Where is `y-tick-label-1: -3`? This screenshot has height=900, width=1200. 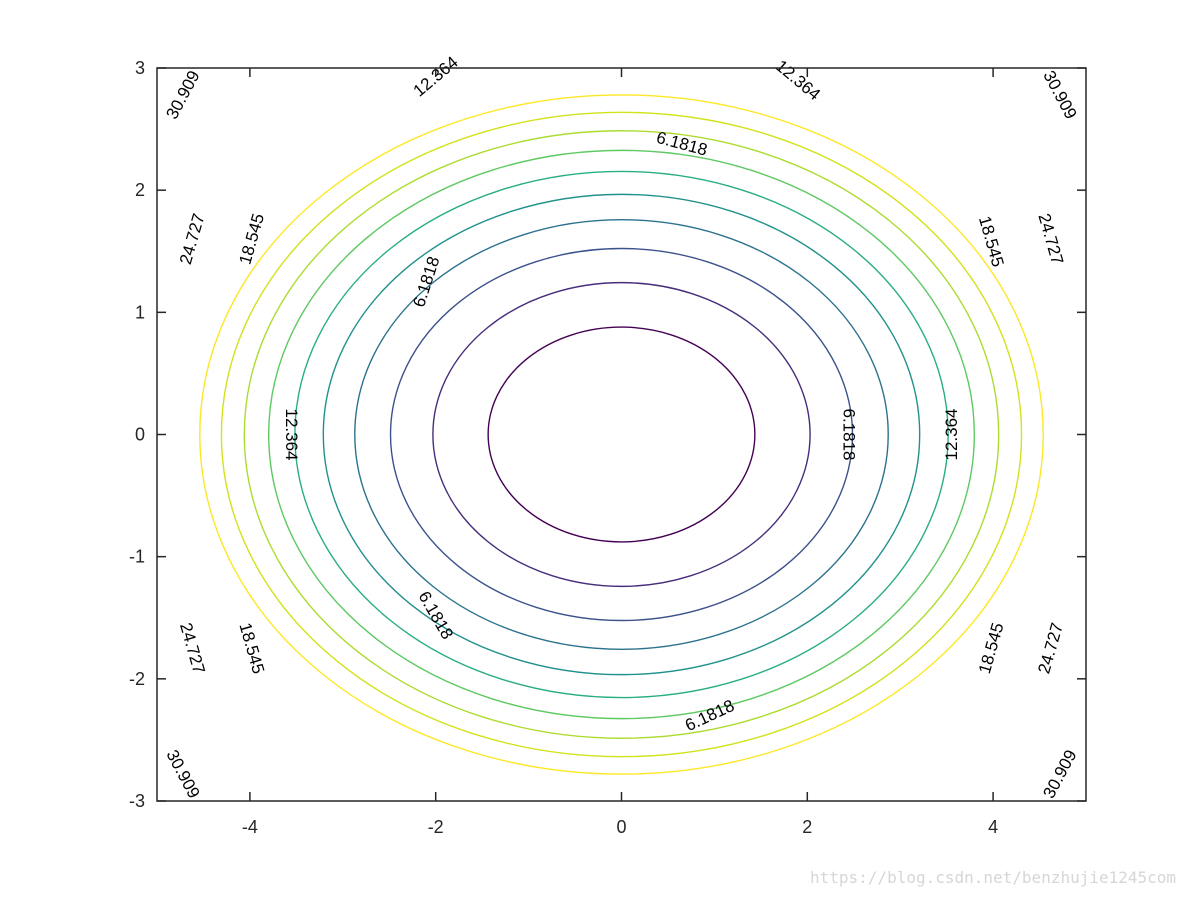
y-tick-label-1: -3 is located at coordinates (137, 801).